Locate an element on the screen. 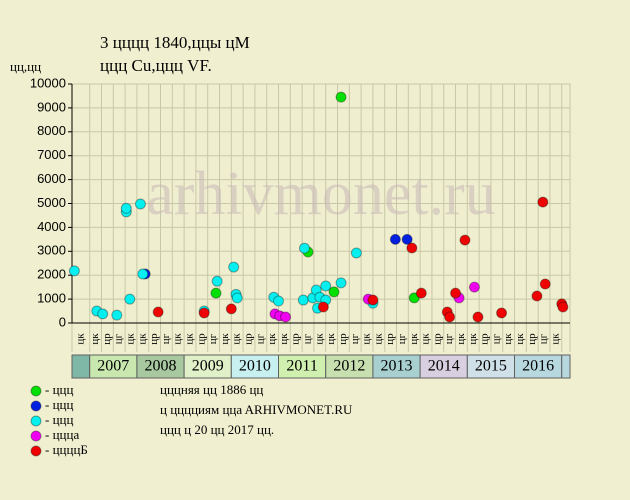  y-tick-label: 6000 is located at coordinates (51, 178).